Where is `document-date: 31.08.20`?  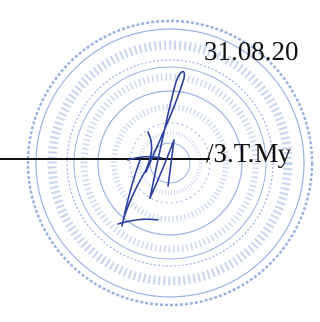 document-date: 31.08.20 is located at coordinates (251, 51).